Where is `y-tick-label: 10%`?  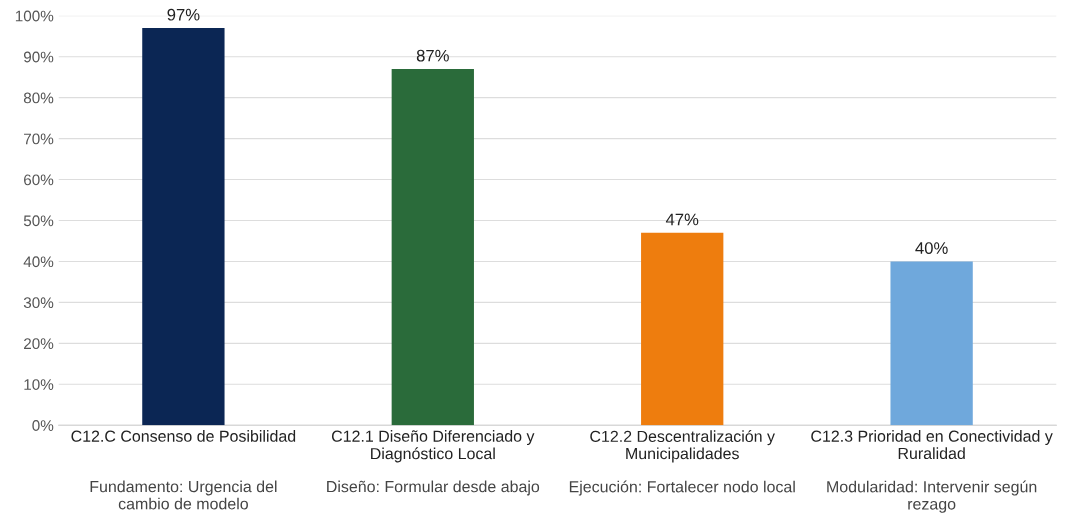 y-tick-label: 10% is located at coordinates (39, 384).